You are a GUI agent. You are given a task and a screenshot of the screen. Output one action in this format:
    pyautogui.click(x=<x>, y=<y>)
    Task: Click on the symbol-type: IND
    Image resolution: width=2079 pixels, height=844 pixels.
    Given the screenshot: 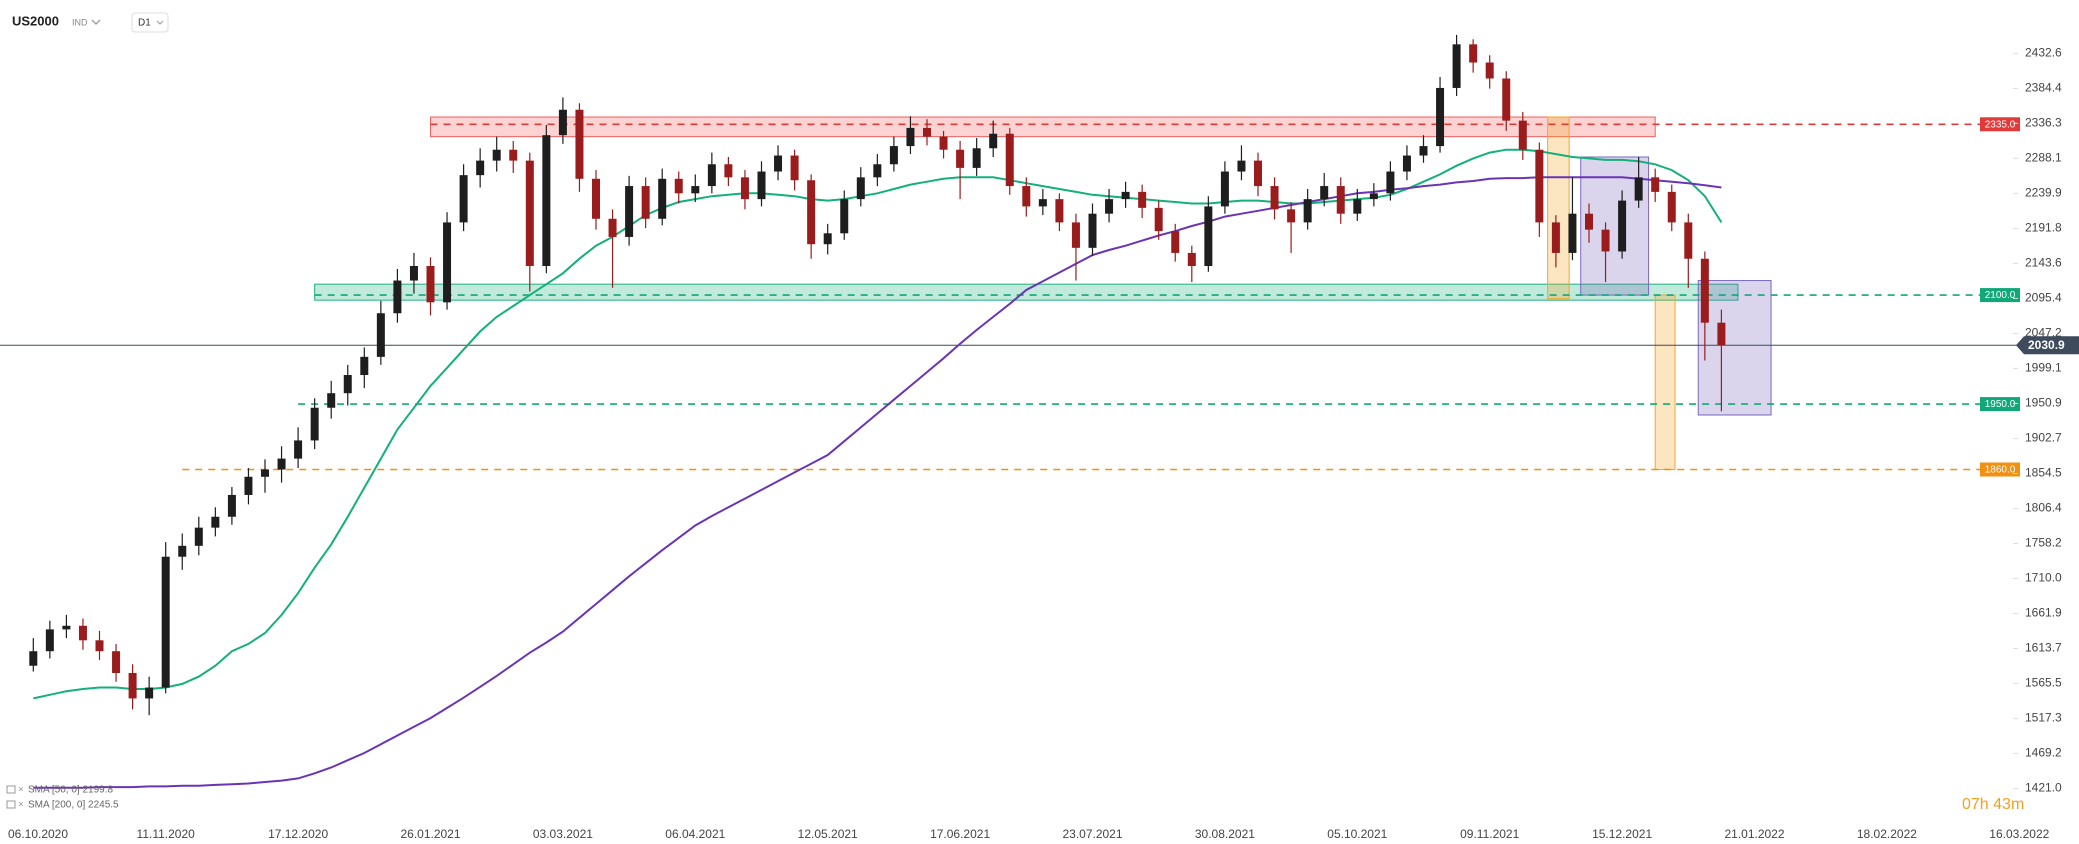 What is the action you would take?
    pyautogui.click(x=80, y=22)
    